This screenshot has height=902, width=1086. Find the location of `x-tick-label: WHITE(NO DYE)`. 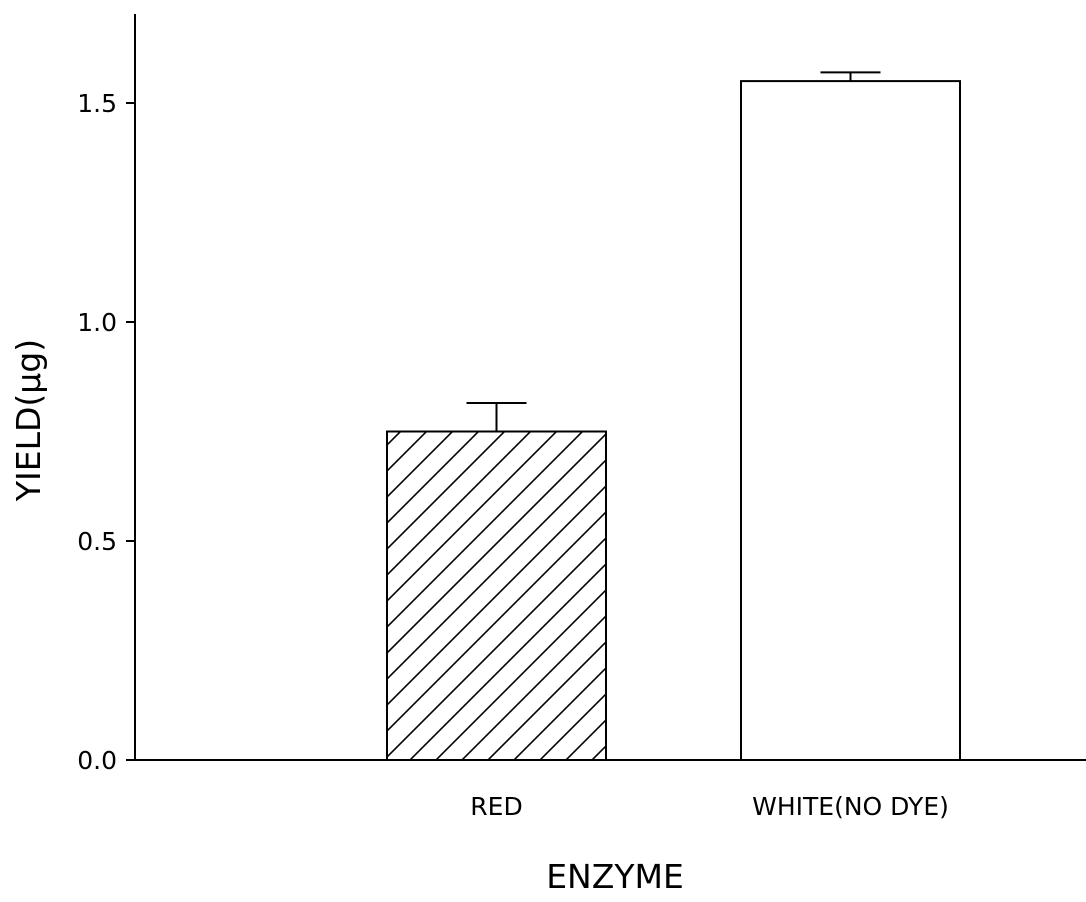

x-tick-label: WHITE(NO DYE) is located at coordinates (850, 806).